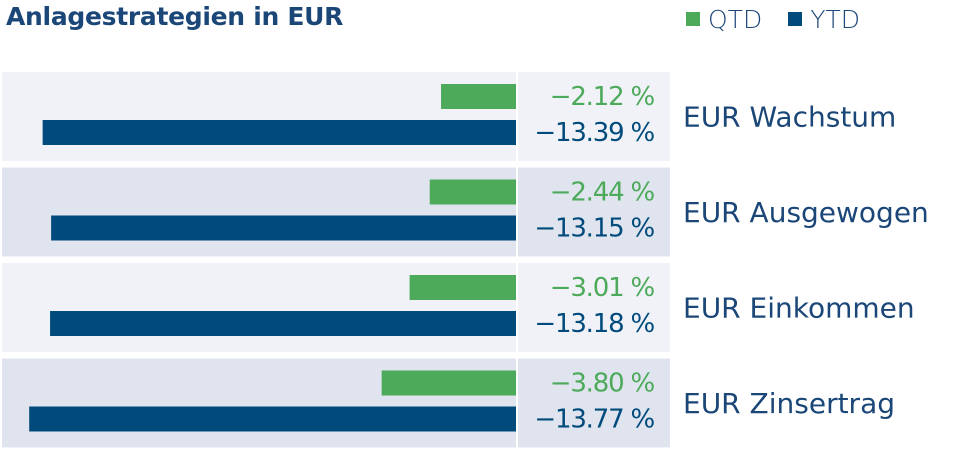  I want to click on legend-swatch-ytd, so click(795, 19).